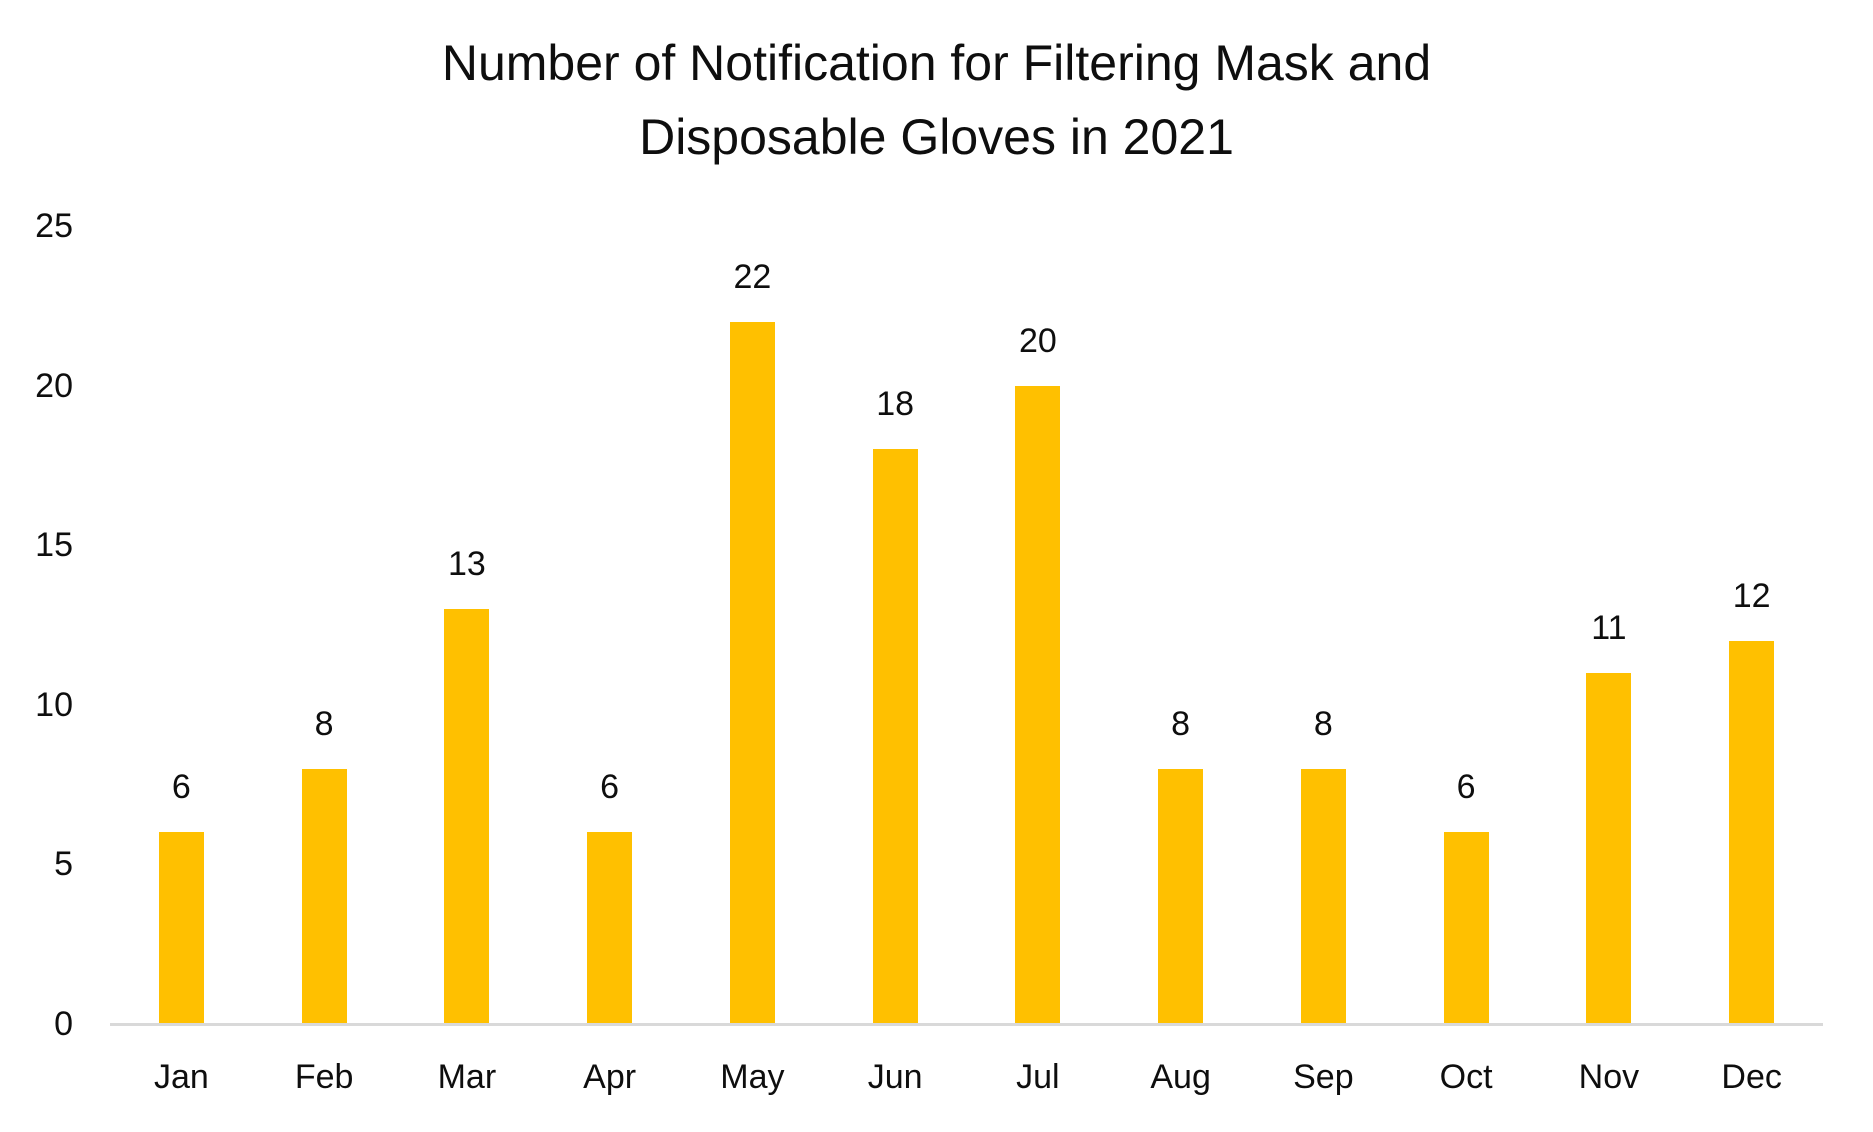 The image size is (1873, 1132). Describe the element at coordinates (1751, 1077) in the screenshot. I see `x-tick-label-dec: Dec` at that location.